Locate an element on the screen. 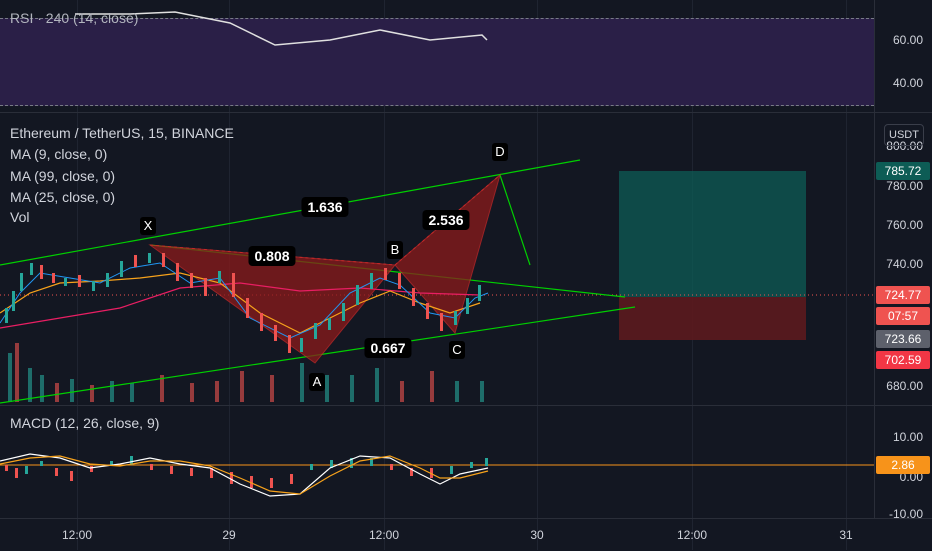 This screenshot has height=551, width=932. signal-line is located at coordinates (244, 475).